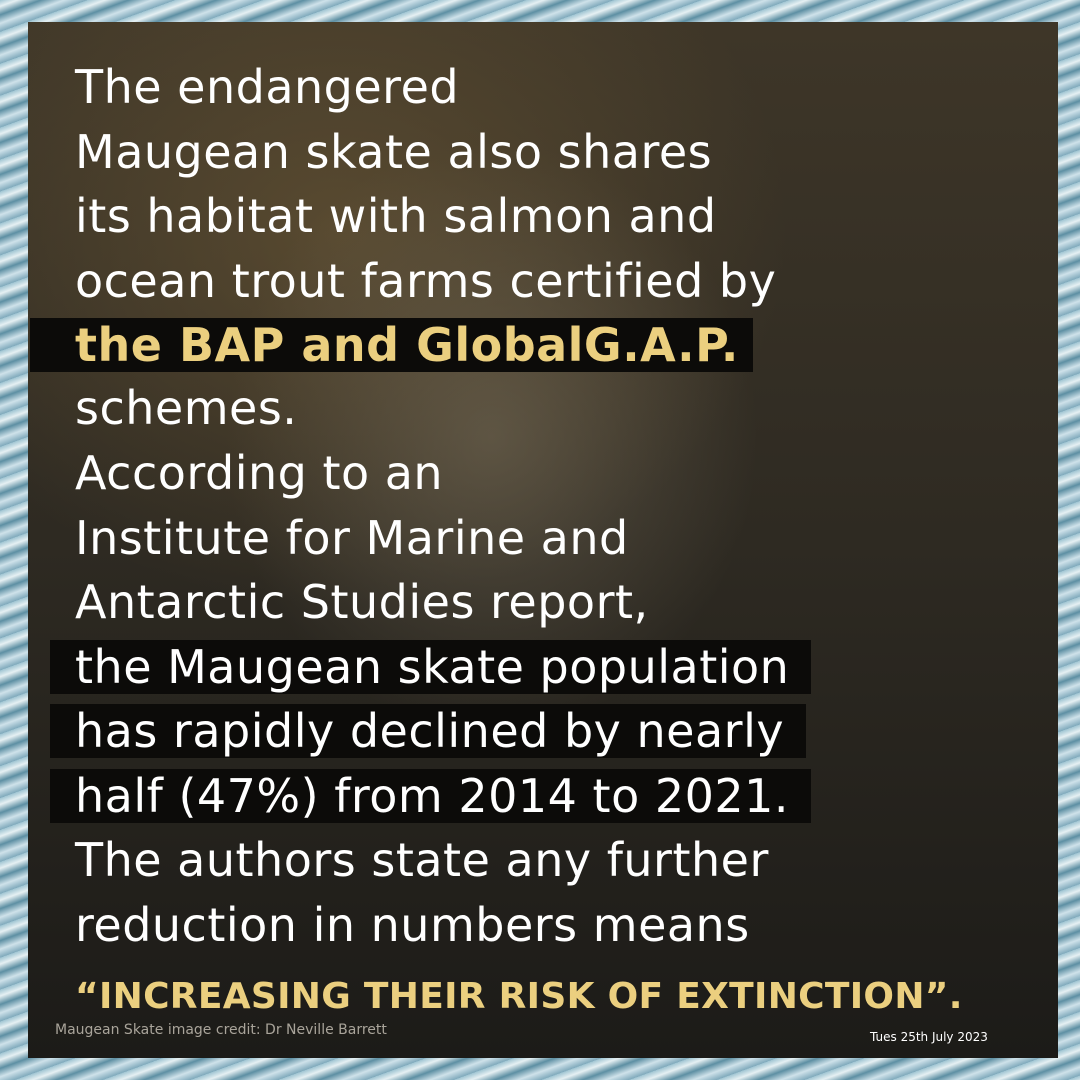  Describe the element at coordinates (267, 87) in the screenshot. I see `text-line: The endangered` at that location.